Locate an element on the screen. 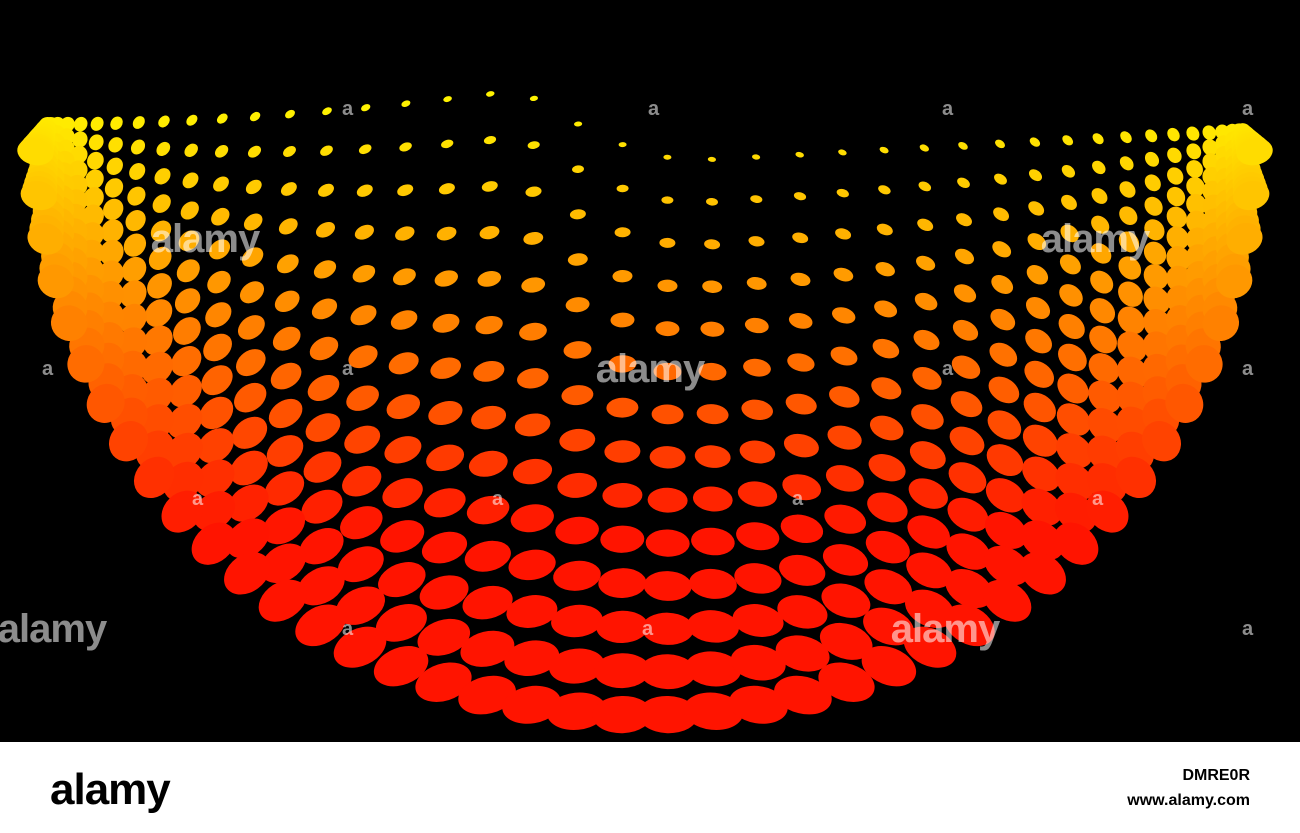 This screenshot has height=833, width=1300. footer-bar is located at coordinates (650, 787).